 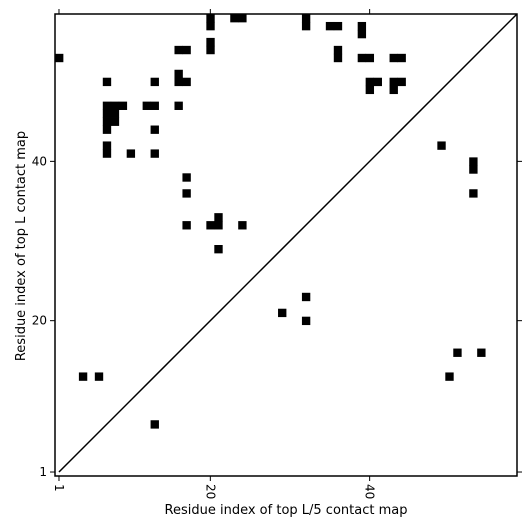 What do you see at coordinates (59, 488) in the screenshot?
I see `x-tick-label: 1` at bounding box center [59, 488].